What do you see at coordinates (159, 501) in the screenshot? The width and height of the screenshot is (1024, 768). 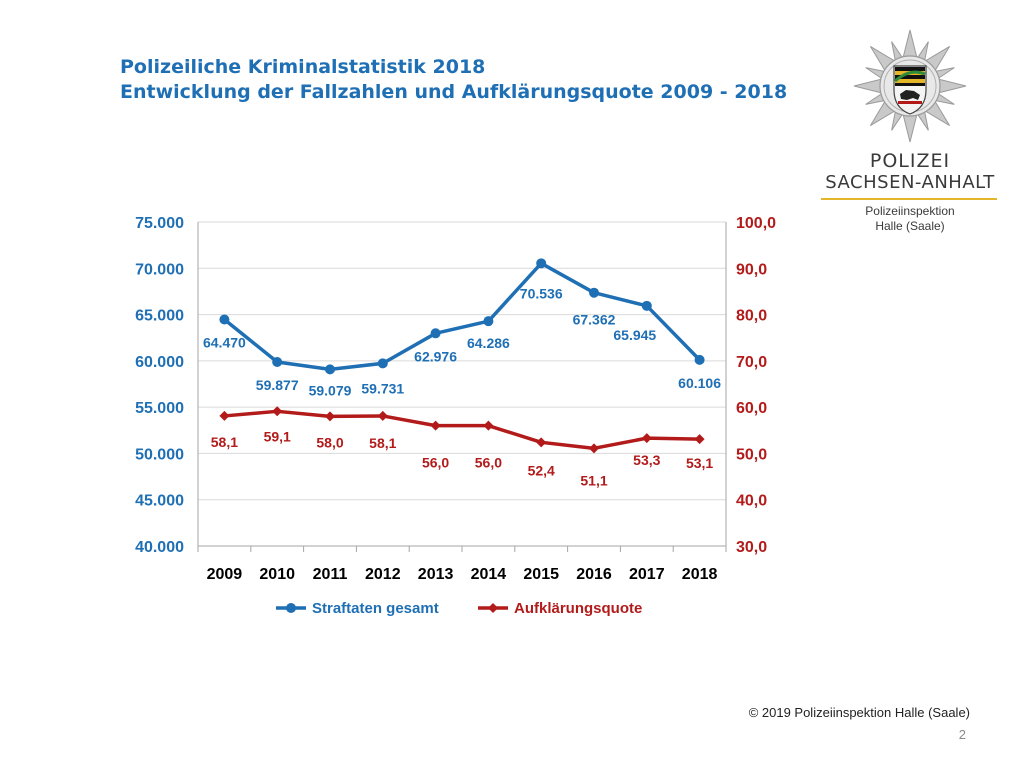 I see `y-left-tick-label: 45.000` at bounding box center [159, 501].